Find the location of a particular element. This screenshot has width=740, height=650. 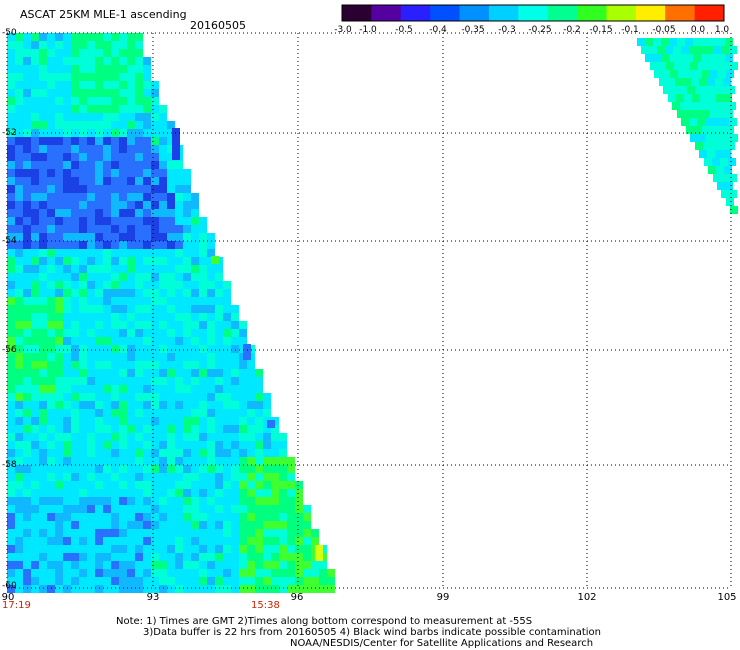

colorbar-segment is located at coordinates (503, 13).